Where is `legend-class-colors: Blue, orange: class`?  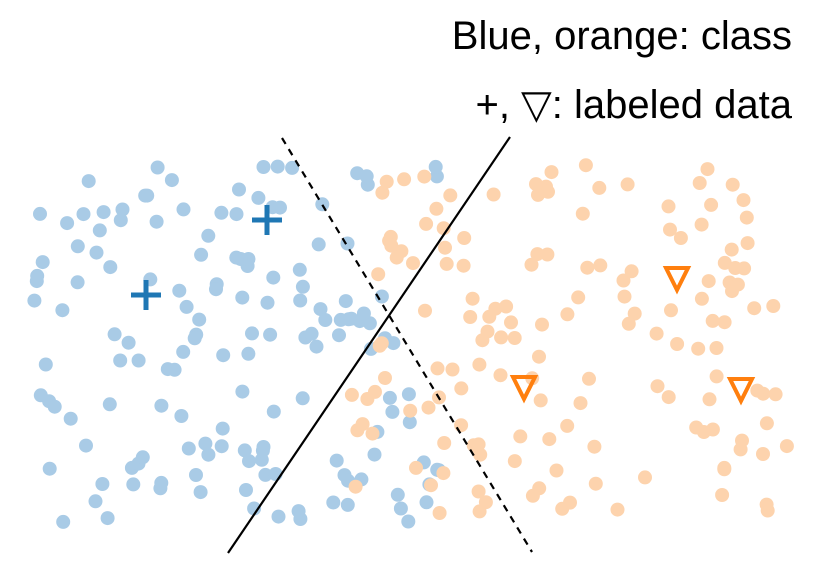
legend-class-colors: Blue, orange: class is located at coordinates (621, 36).